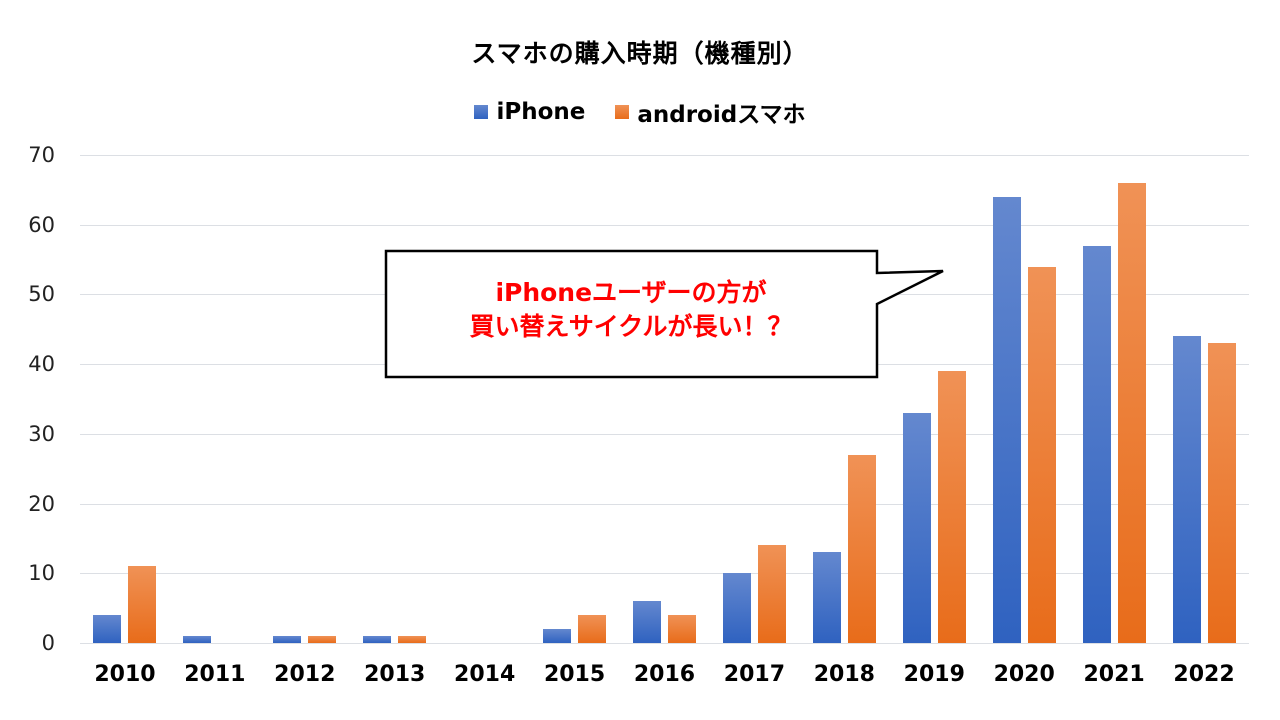 Image resolution: width=1280 pixels, height=720 pixels. What do you see at coordinates (197, 639) in the screenshot?
I see `bar-iphone-2011` at bounding box center [197, 639].